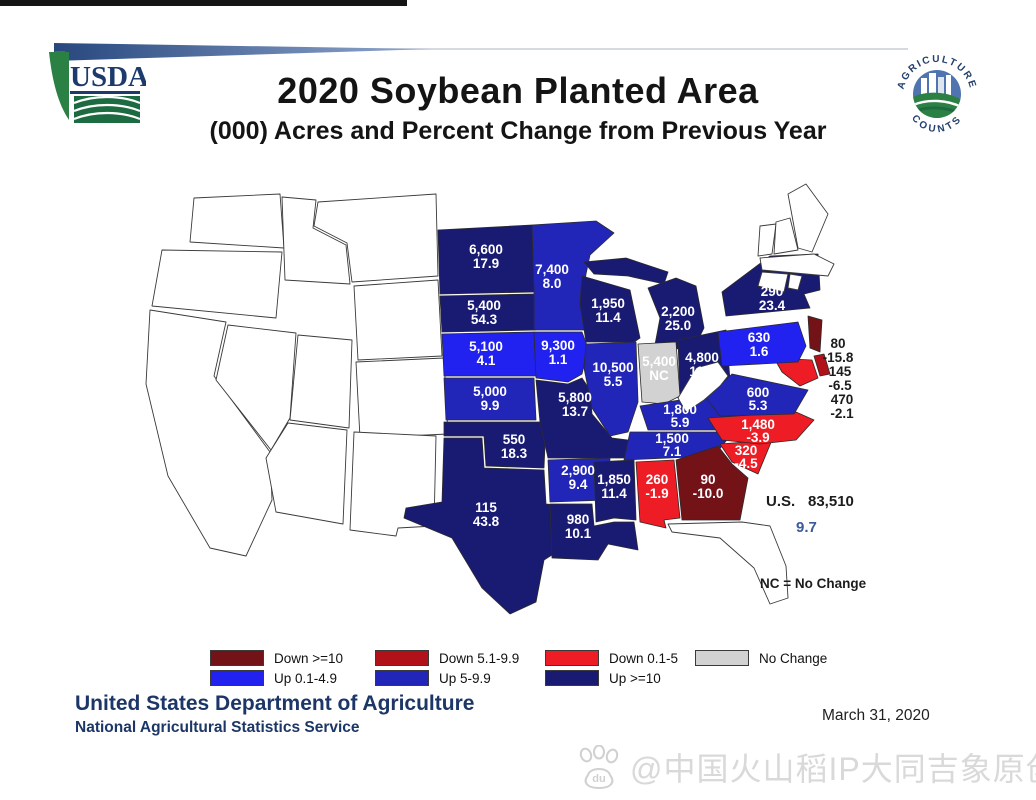  I want to click on state-CO, so click(402, 398).